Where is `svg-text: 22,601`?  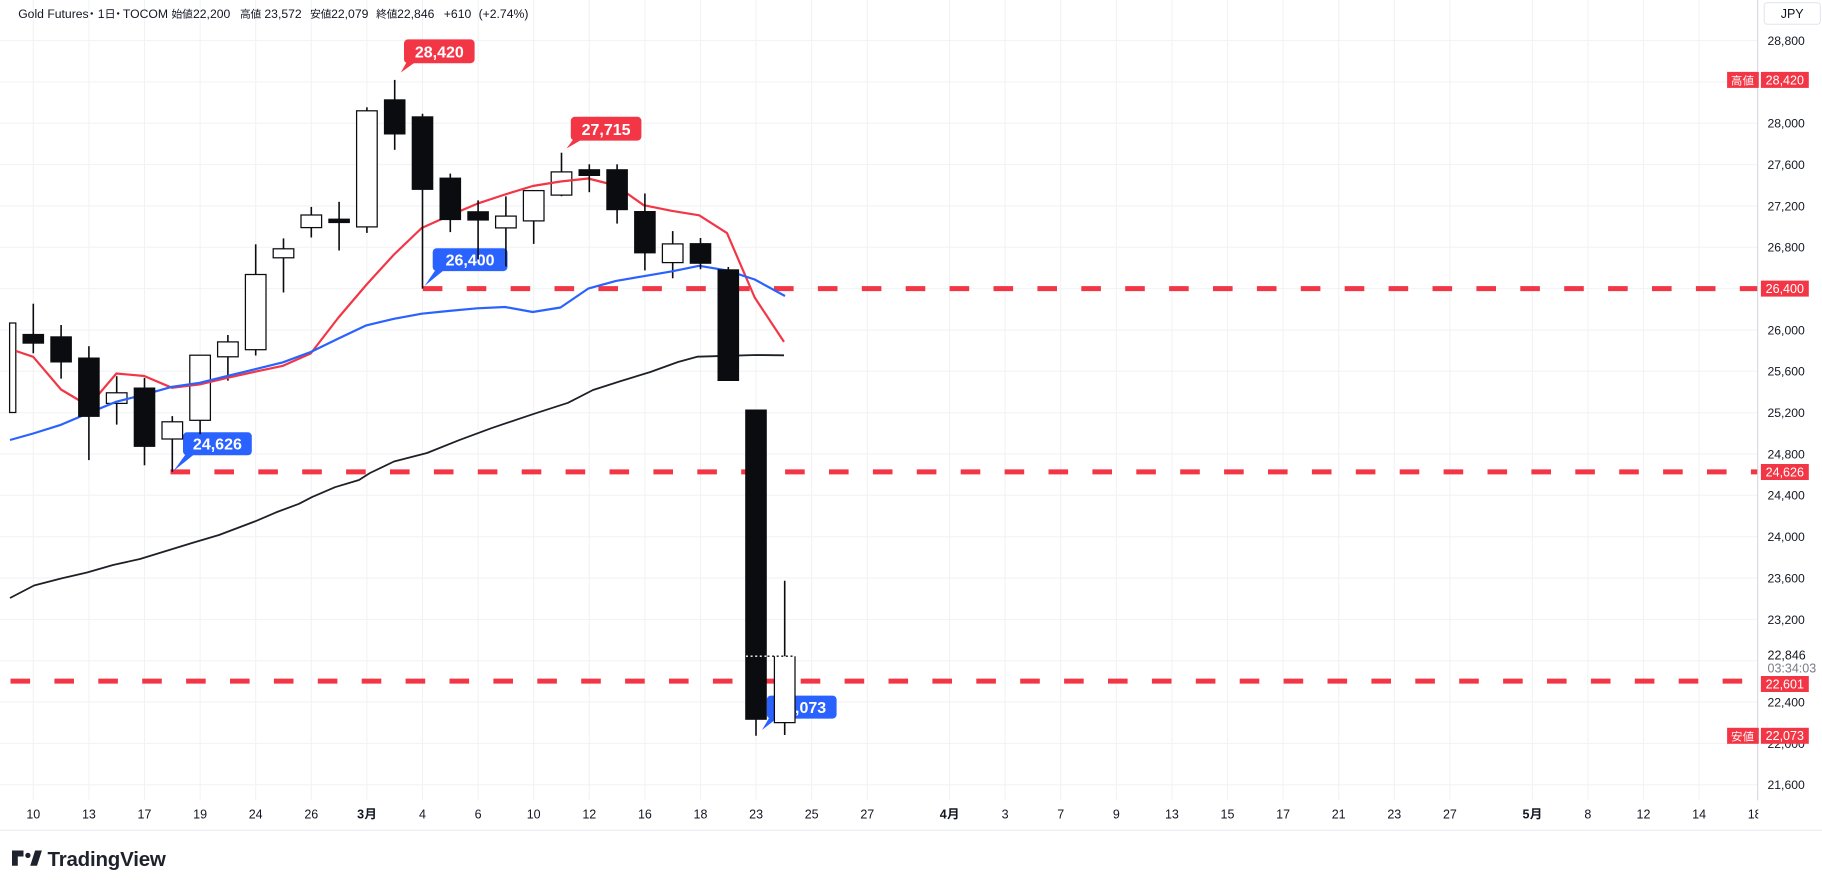
svg-text: 22,601 is located at coordinates (1785, 684).